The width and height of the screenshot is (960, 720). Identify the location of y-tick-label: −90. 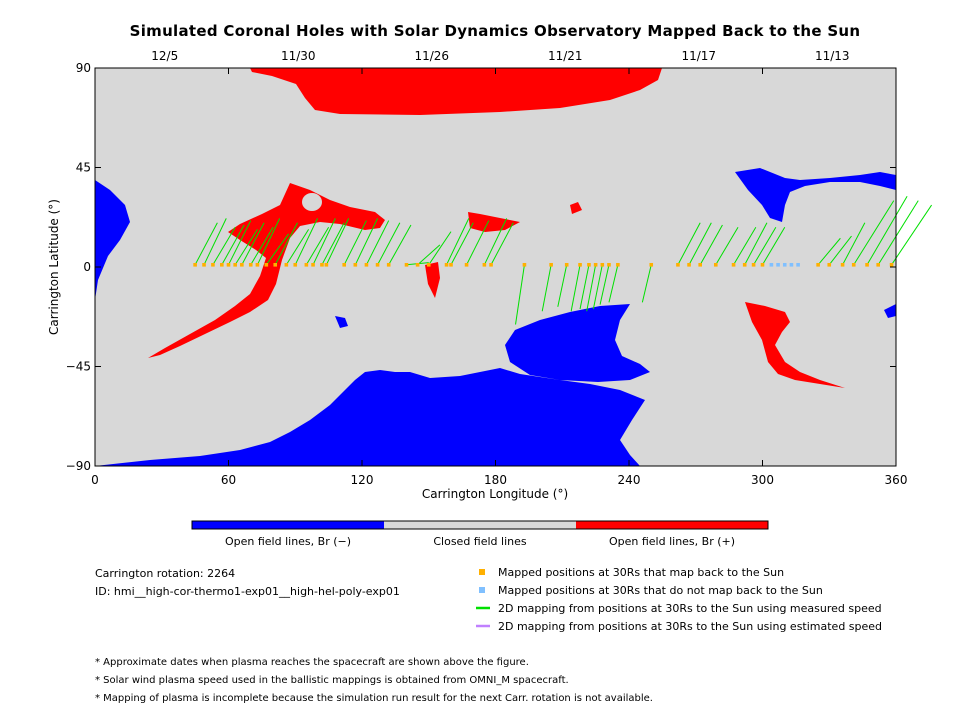
(78, 466).